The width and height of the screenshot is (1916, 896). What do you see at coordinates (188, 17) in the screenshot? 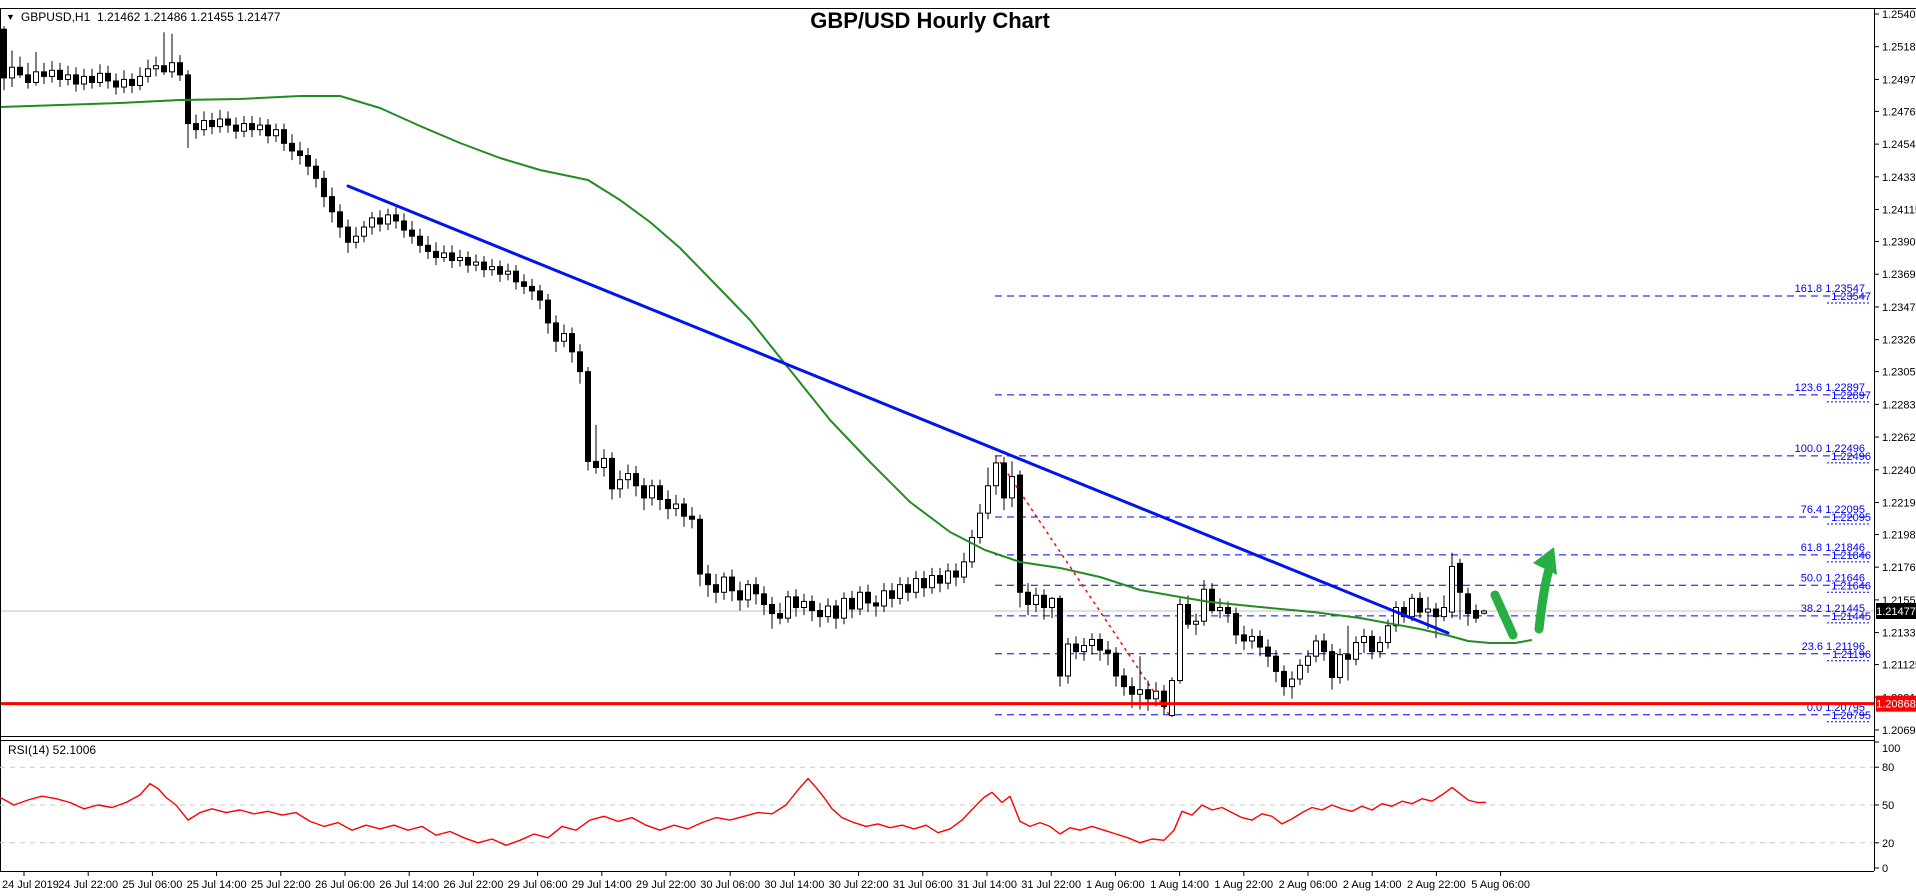
I see `ohlc-readout: 1.21462 1.21486 1.21455 1.21477` at bounding box center [188, 17].